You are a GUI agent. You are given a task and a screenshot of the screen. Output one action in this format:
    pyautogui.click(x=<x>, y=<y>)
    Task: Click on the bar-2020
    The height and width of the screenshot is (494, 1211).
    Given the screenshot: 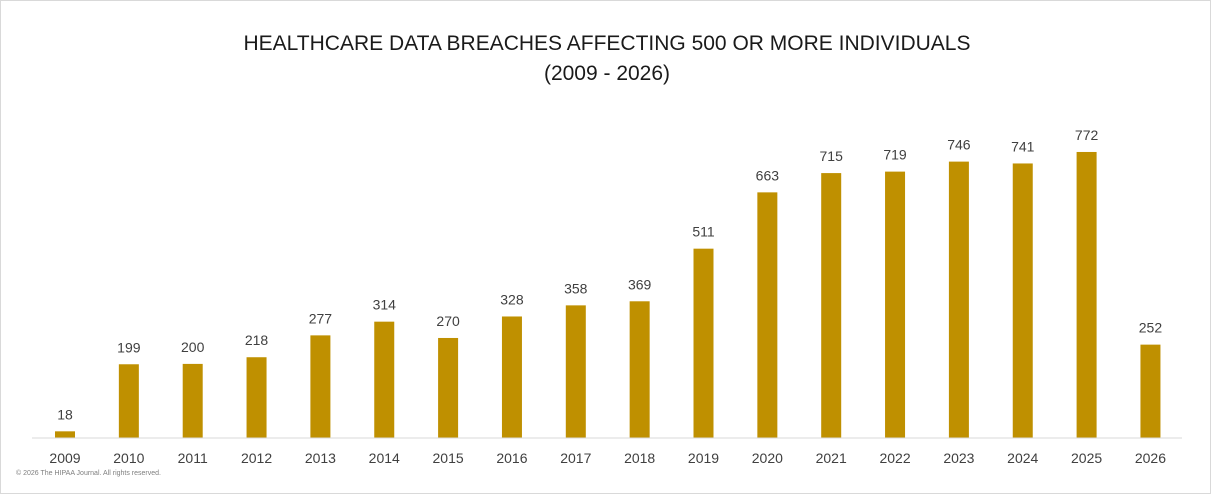 What is the action you would take?
    pyautogui.click(x=767, y=315)
    